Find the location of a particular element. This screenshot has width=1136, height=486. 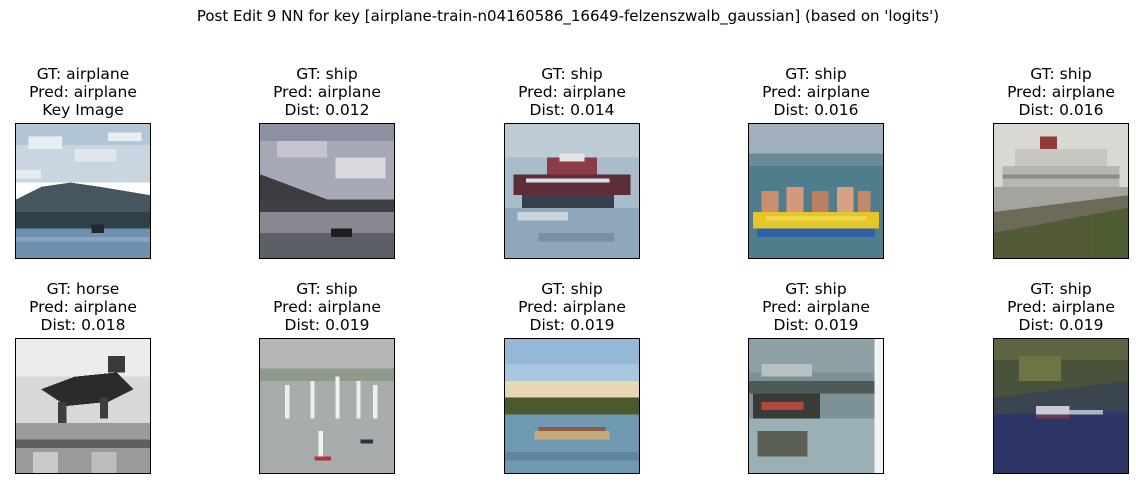

distance-label: Dist: 0.012 is located at coordinates (327, 110).